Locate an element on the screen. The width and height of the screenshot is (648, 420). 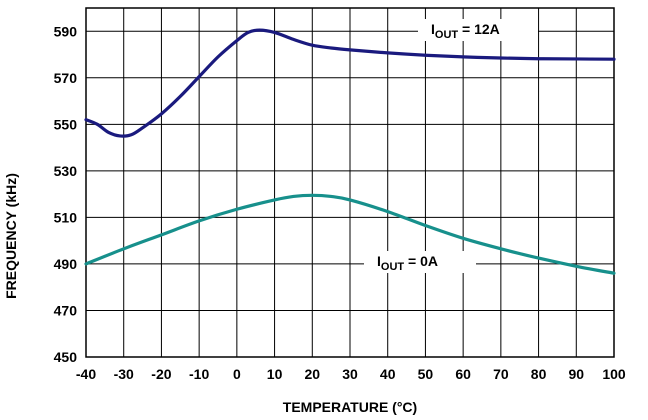
x-tick-label: 70 is located at coordinates (501, 374).